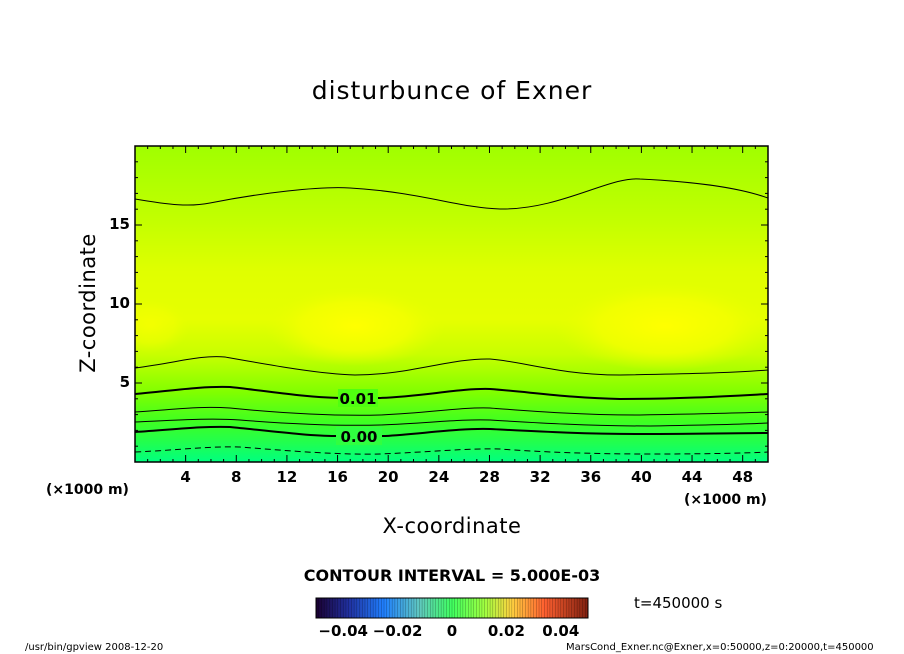 The image size is (904, 654). Describe the element at coordinates (451, 431) in the screenshot. I see `contour-line-0.00` at that location.